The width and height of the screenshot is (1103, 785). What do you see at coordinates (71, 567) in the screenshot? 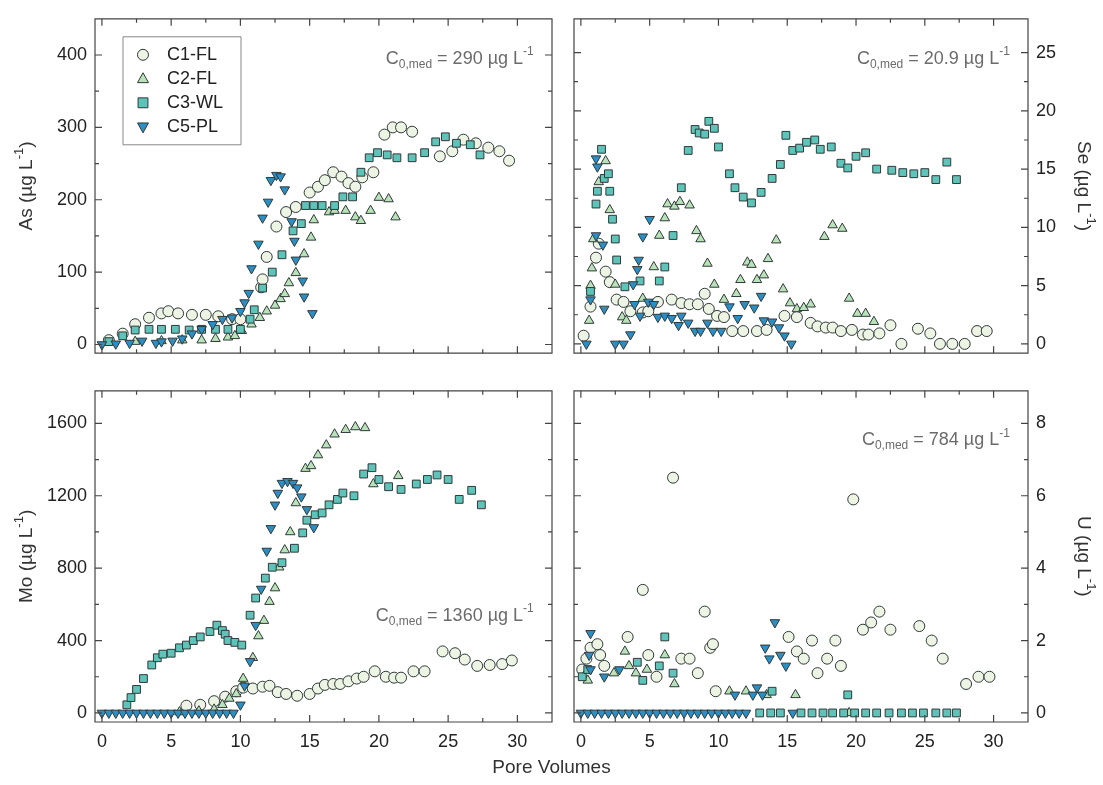
I see `y-tick-label: 800` at bounding box center [71, 567].